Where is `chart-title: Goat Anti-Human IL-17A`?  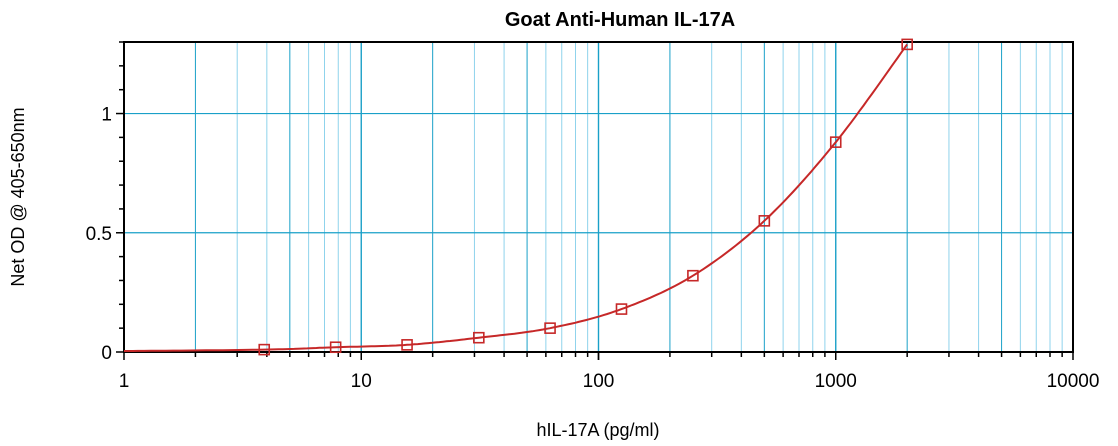 chart-title: Goat Anti-Human IL-17A is located at coordinates (620, 20).